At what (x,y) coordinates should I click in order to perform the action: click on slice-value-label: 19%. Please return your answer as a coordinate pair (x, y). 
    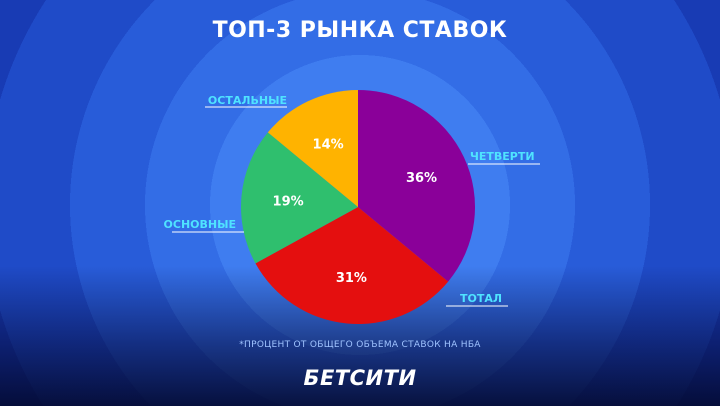
    Looking at the image, I should click on (288, 201).